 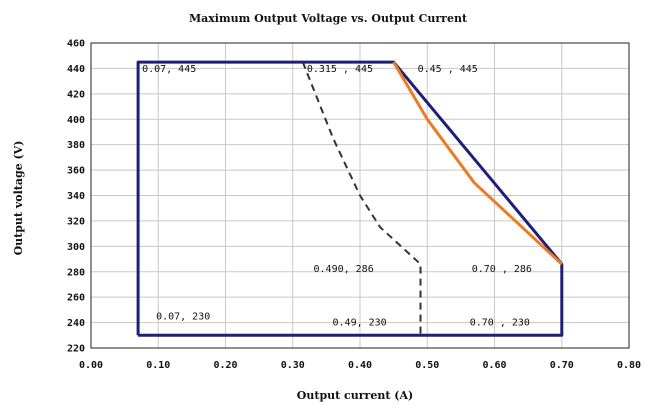 I want to click on y-tick-label: 280, so click(x=76, y=272).